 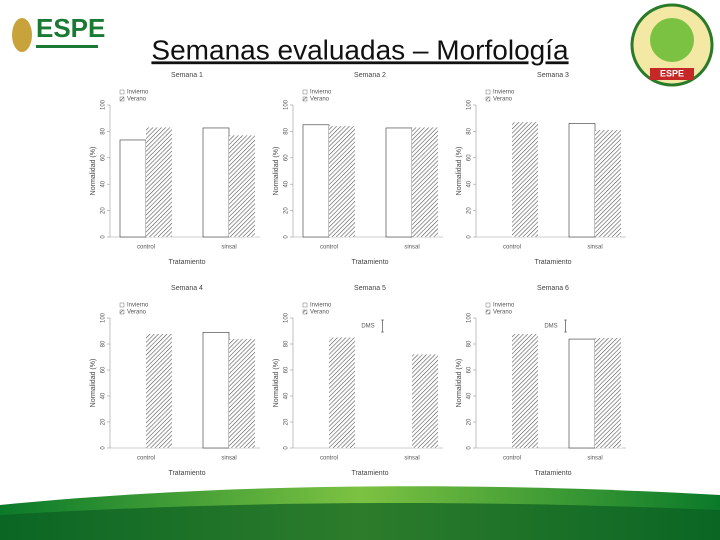 I want to click on chart-title: Semana 1, so click(x=187, y=75).